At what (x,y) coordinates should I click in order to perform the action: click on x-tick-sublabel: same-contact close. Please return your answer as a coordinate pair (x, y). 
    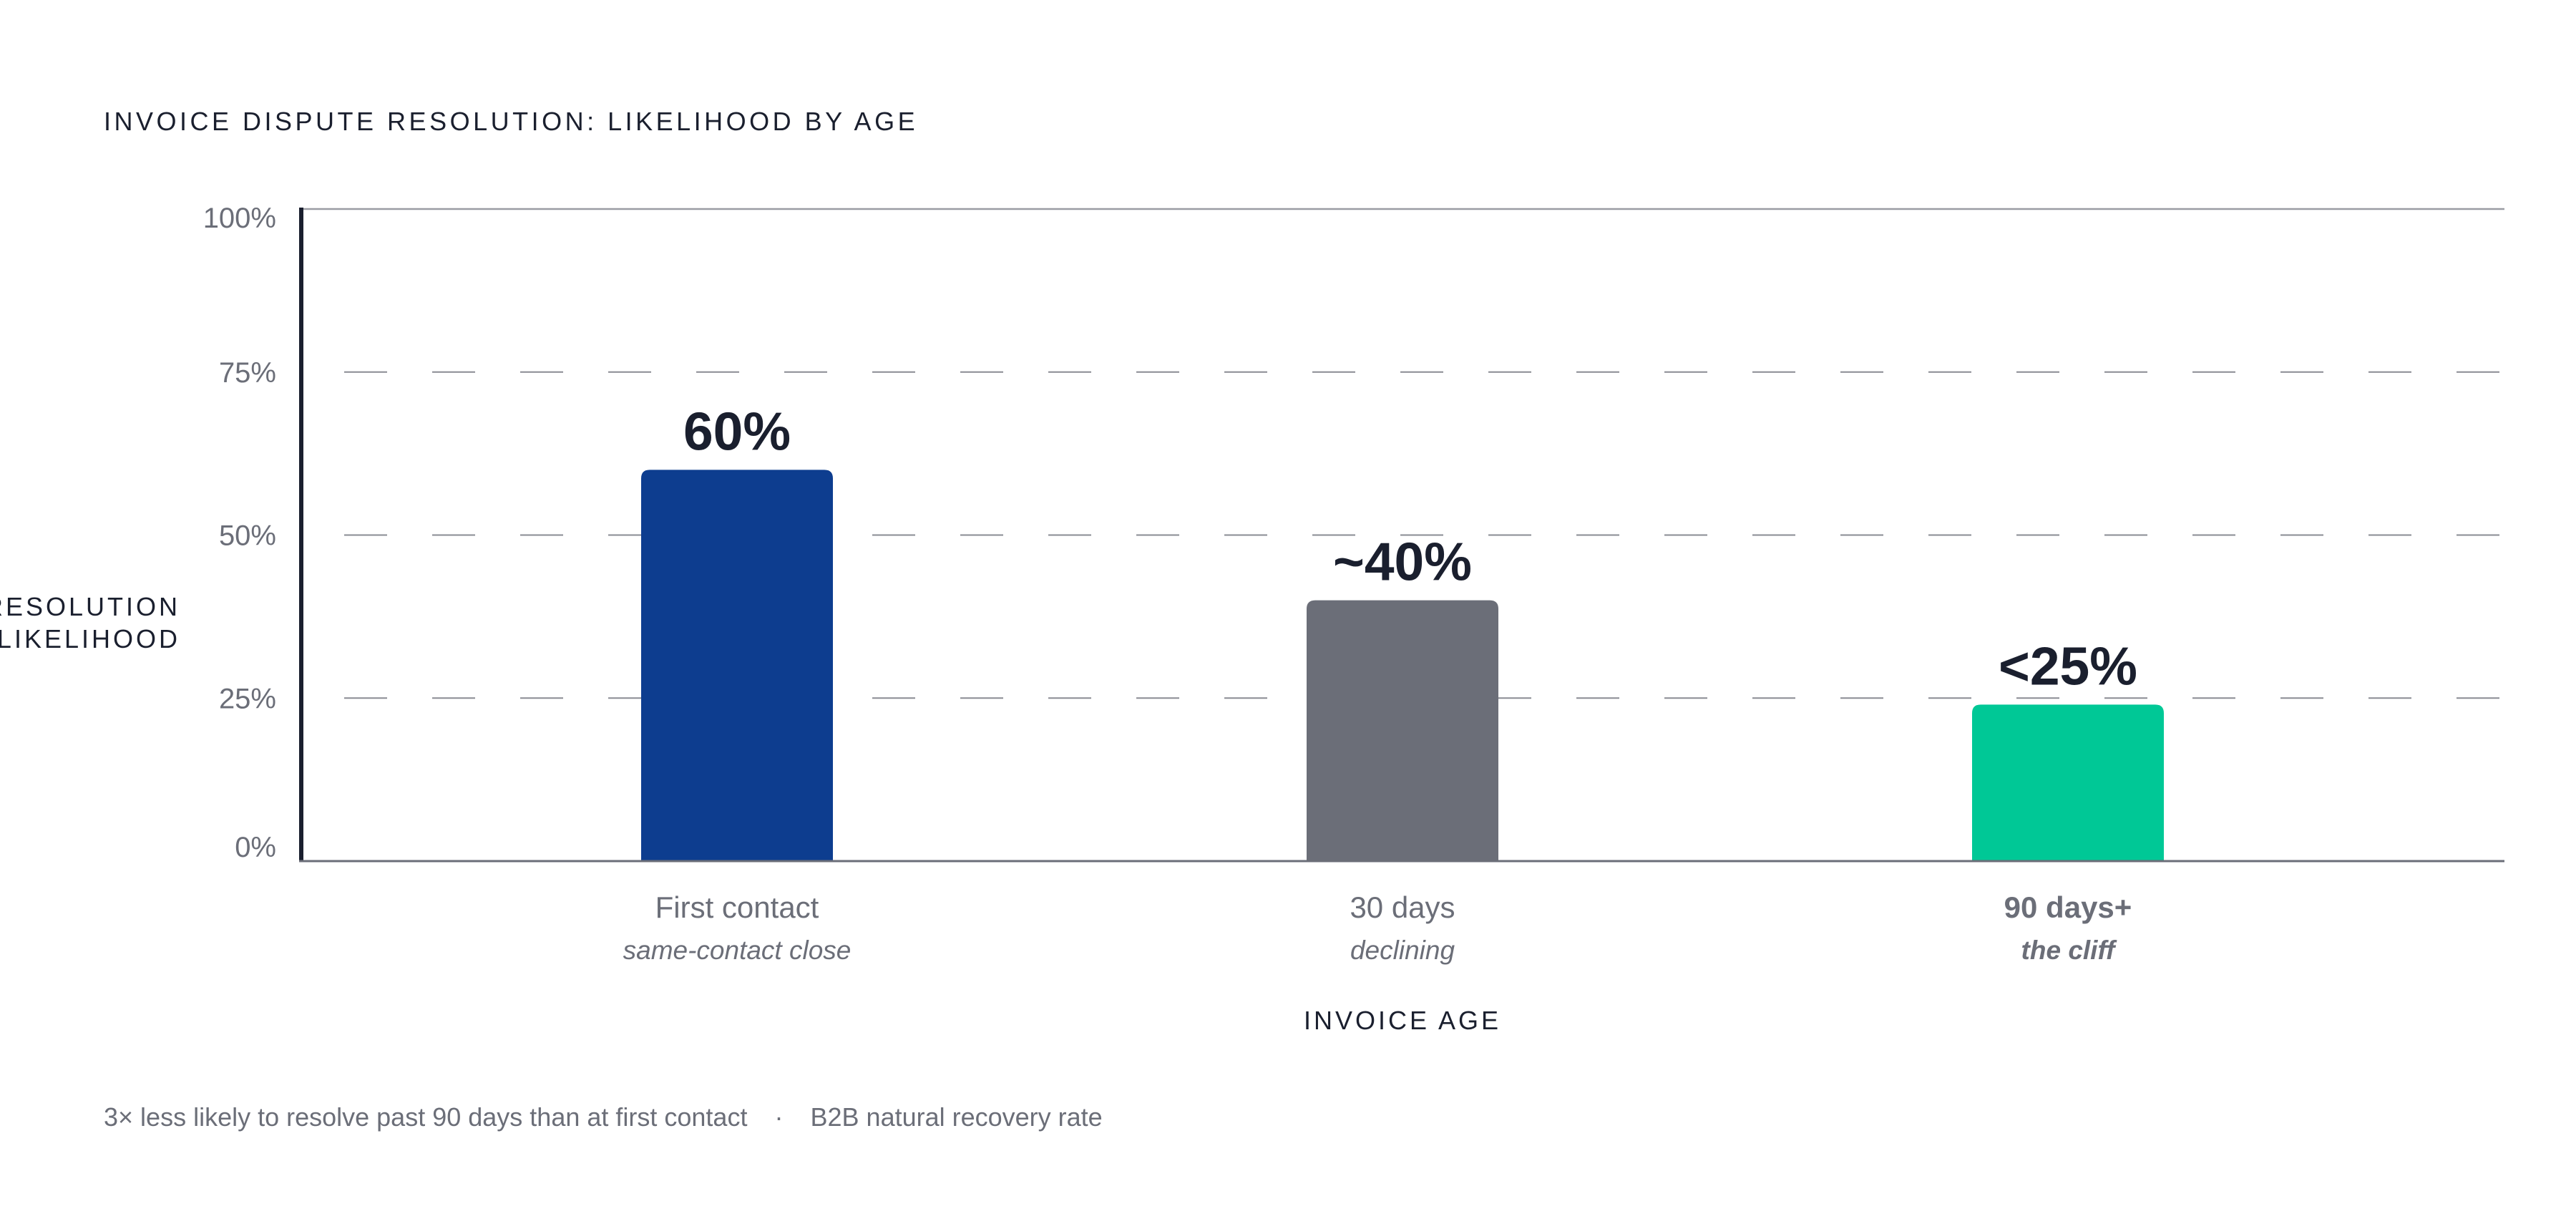
    Looking at the image, I should click on (737, 950).